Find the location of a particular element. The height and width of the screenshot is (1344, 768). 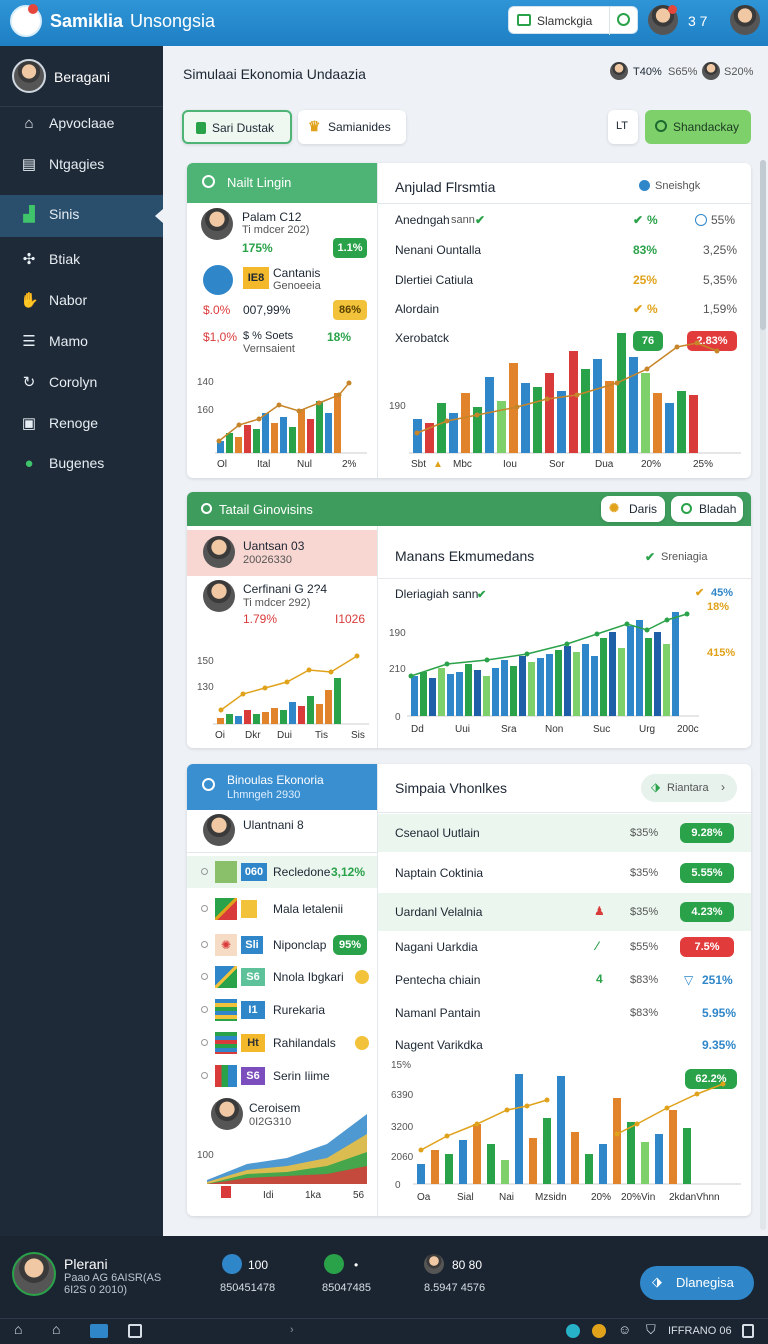

bladah-button: Bladah is located at coordinates (707, 509).